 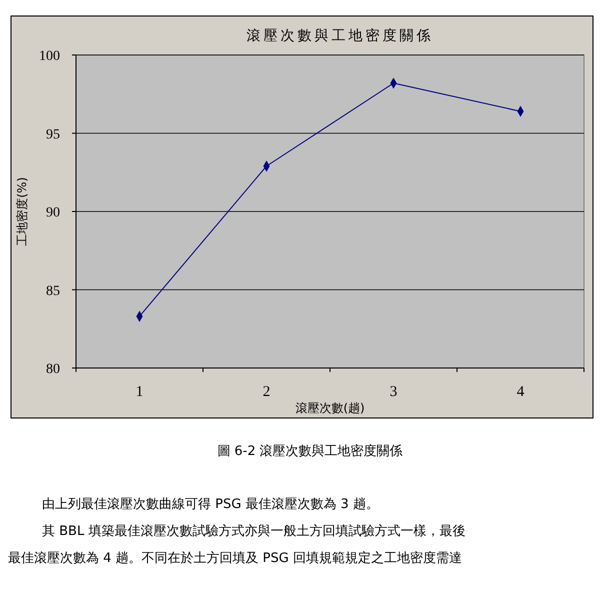 I want to click on x-axis-title: 滾壓次數(趟), so click(x=330, y=408).